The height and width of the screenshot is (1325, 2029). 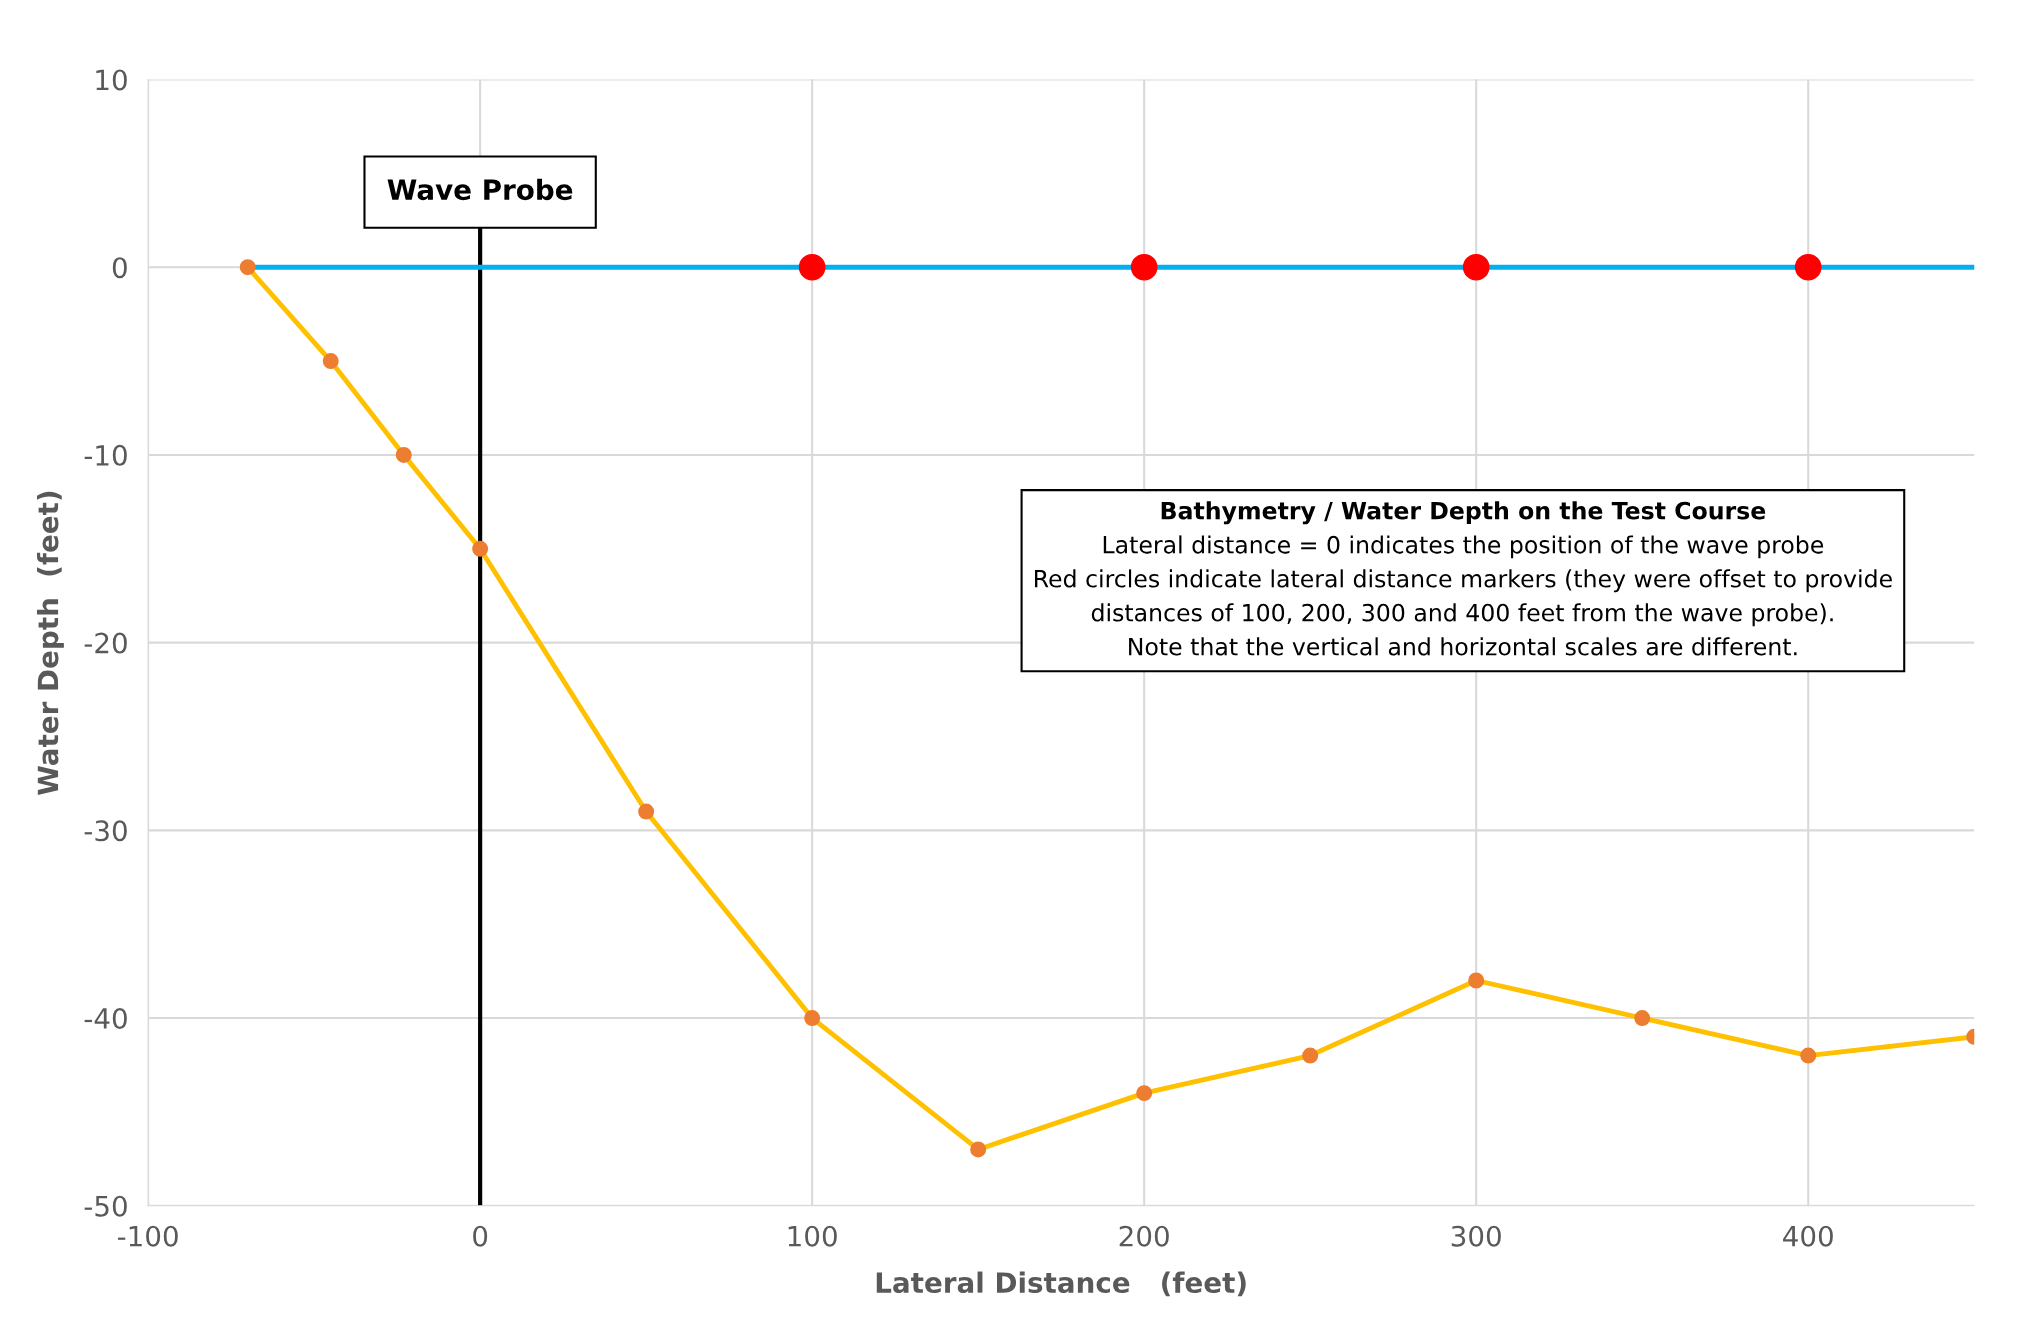 I want to click on x-axis-title: Lateral Distance (feet), so click(x=1061, y=1284).